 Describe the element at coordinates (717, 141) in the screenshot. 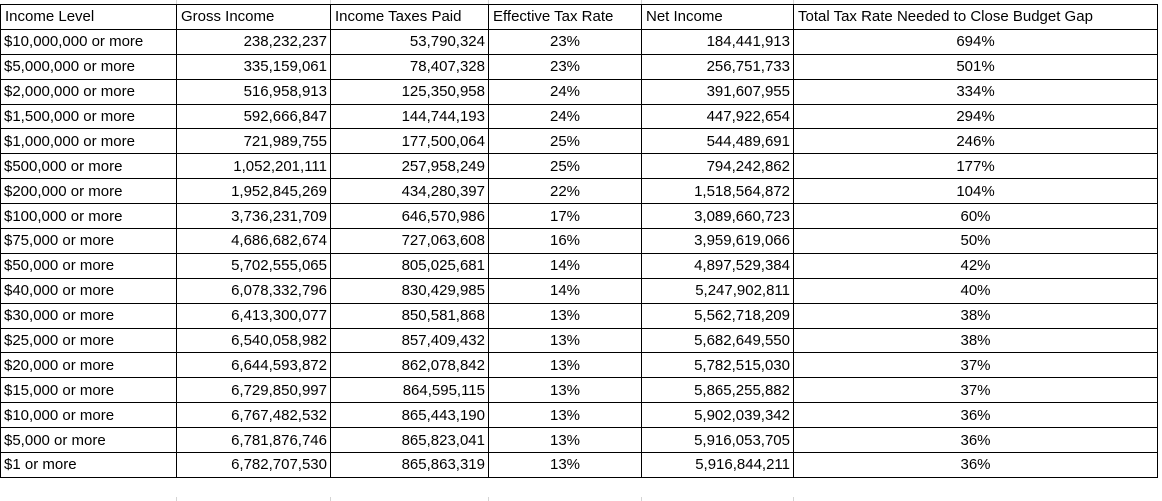

I see `table-cell: 544,489,691` at that location.